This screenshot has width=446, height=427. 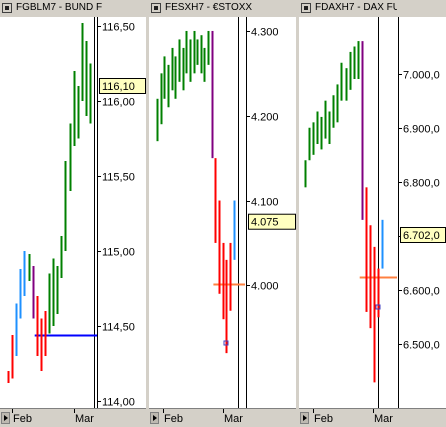 I want to click on y-tick-label: 6.500,0, so click(x=421, y=346).